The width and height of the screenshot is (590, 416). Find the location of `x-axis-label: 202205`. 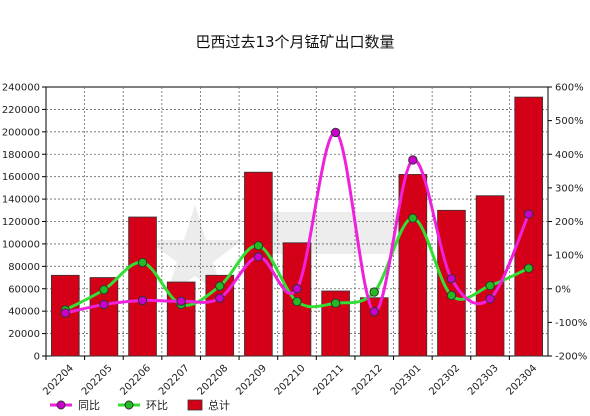

x-axis-label: 202205 is located at coordinates (97, 380).